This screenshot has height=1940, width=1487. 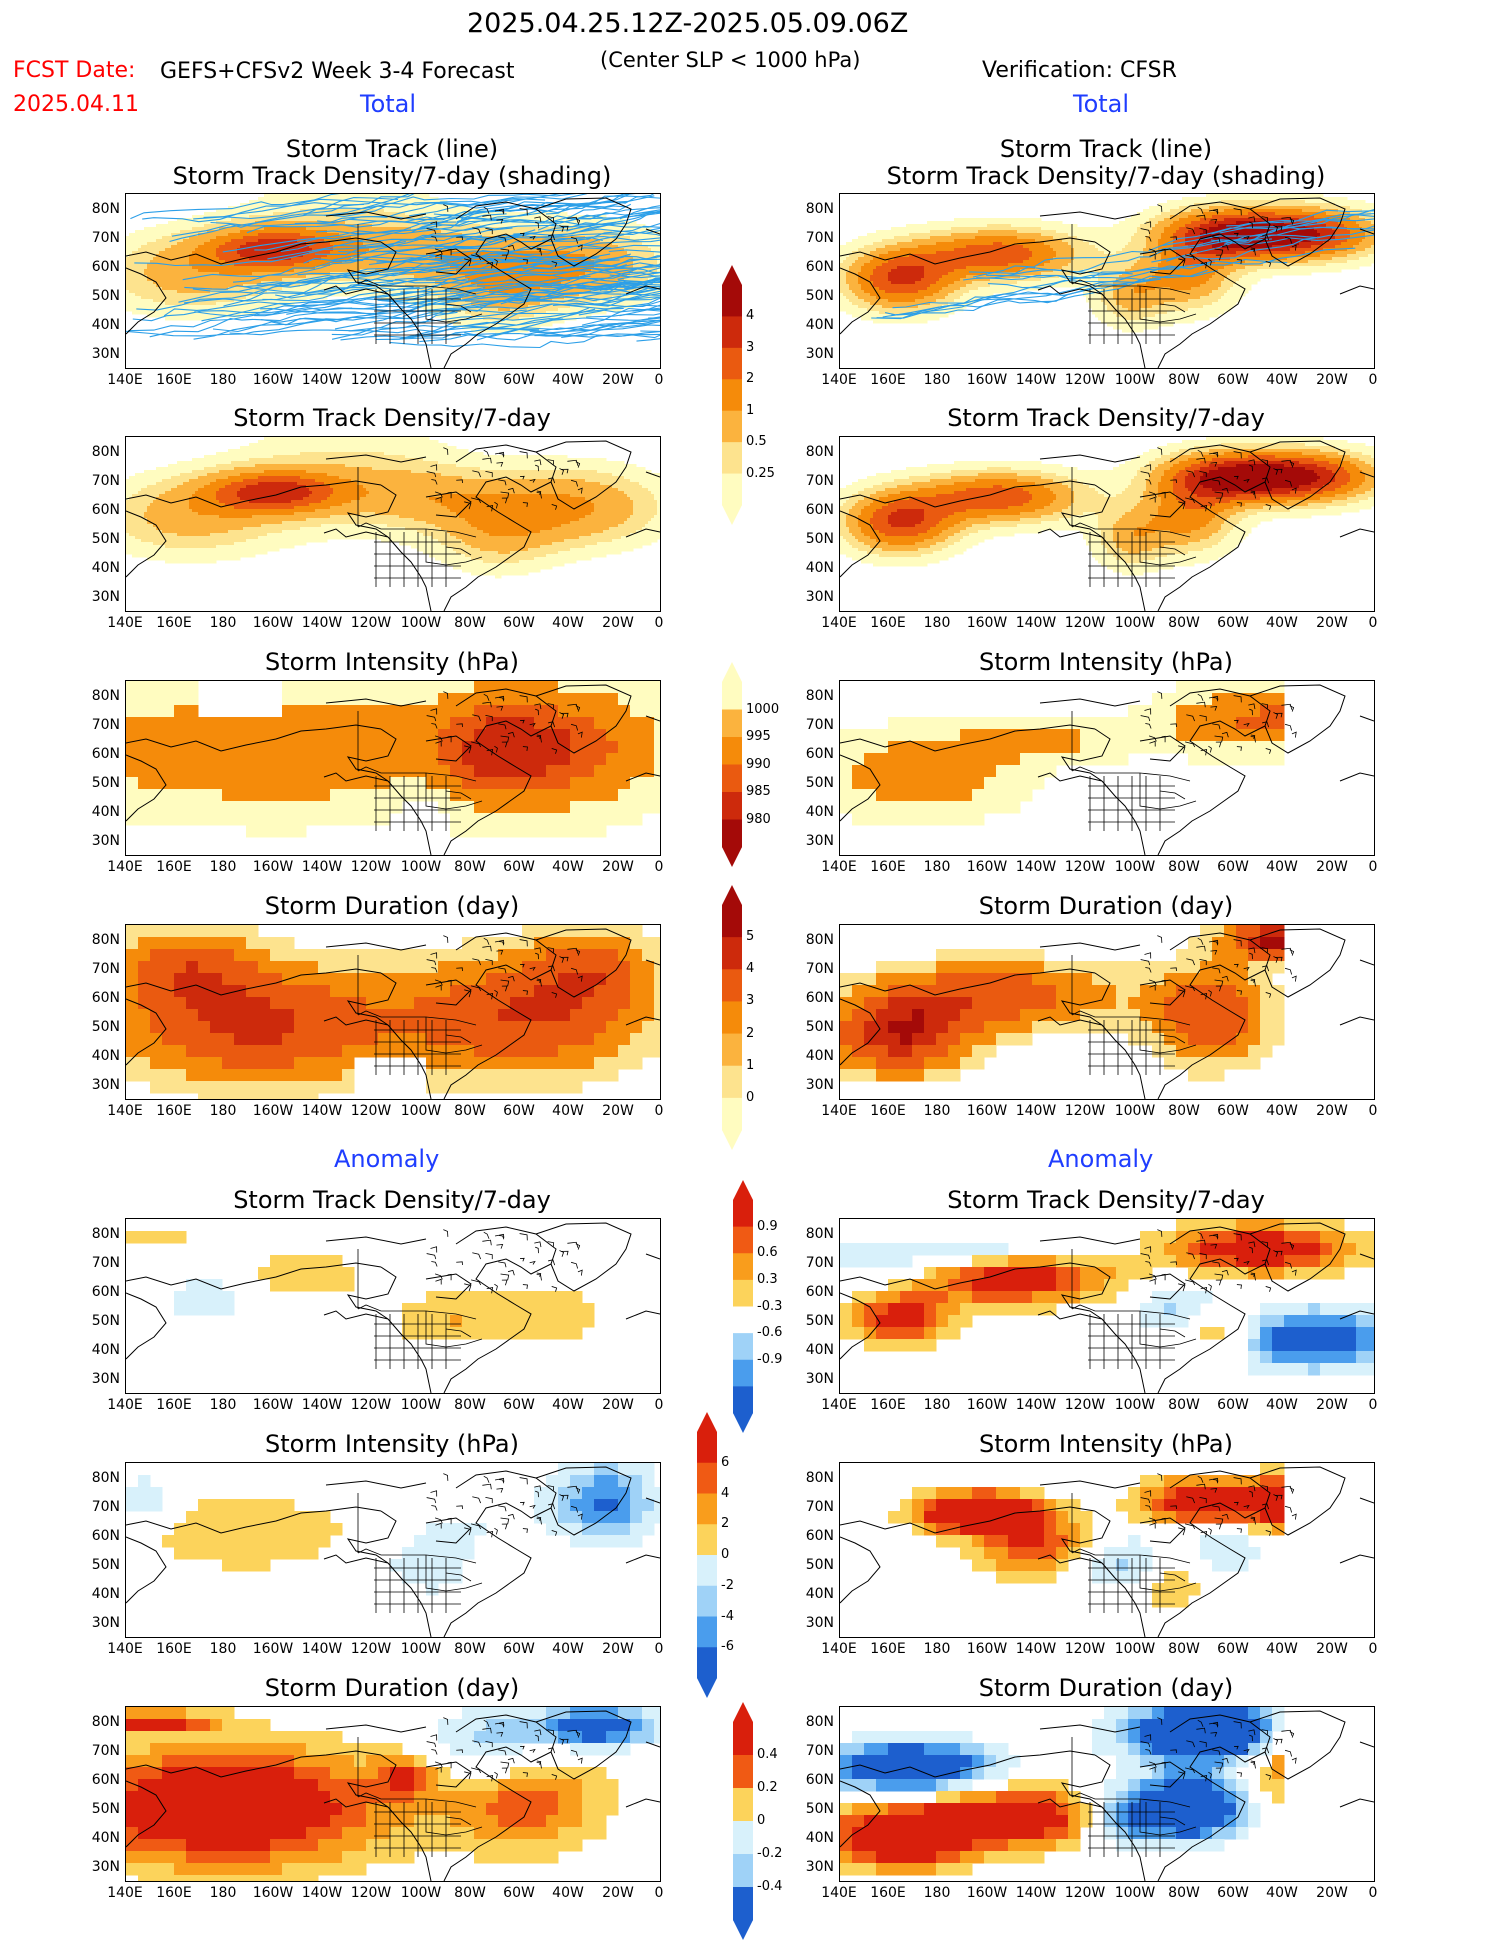 I want to click on colorbar-tick-label: 980, so click(x=758, y=819).